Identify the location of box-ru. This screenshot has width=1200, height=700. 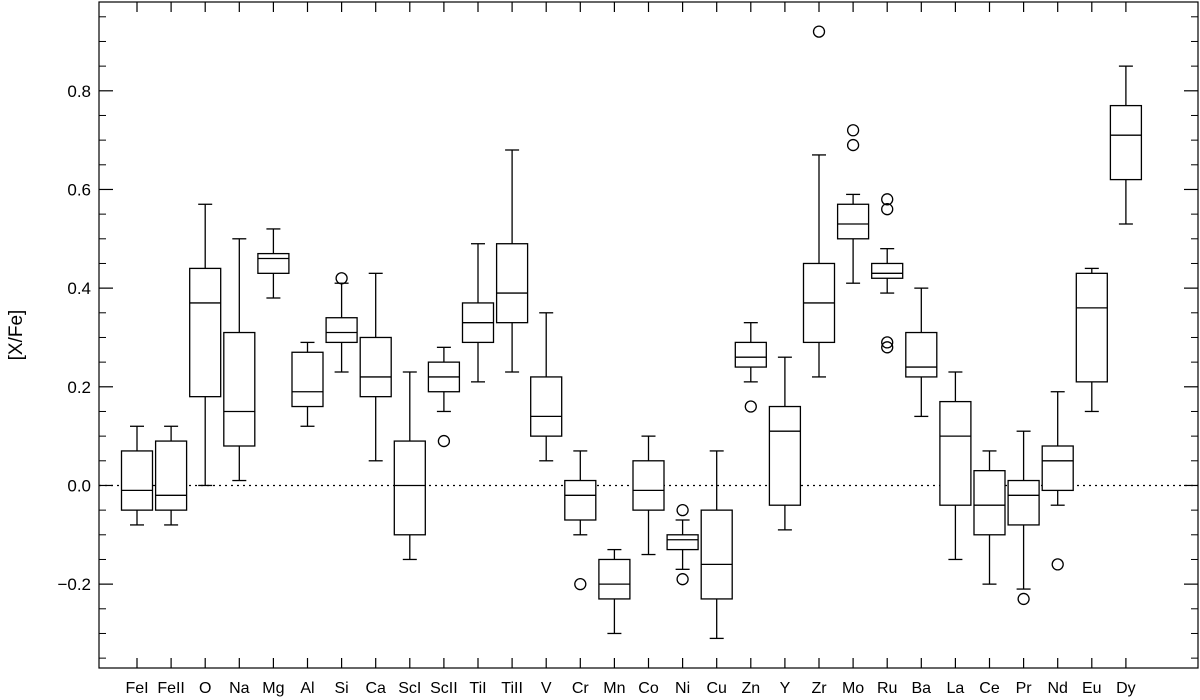
(887, 273).